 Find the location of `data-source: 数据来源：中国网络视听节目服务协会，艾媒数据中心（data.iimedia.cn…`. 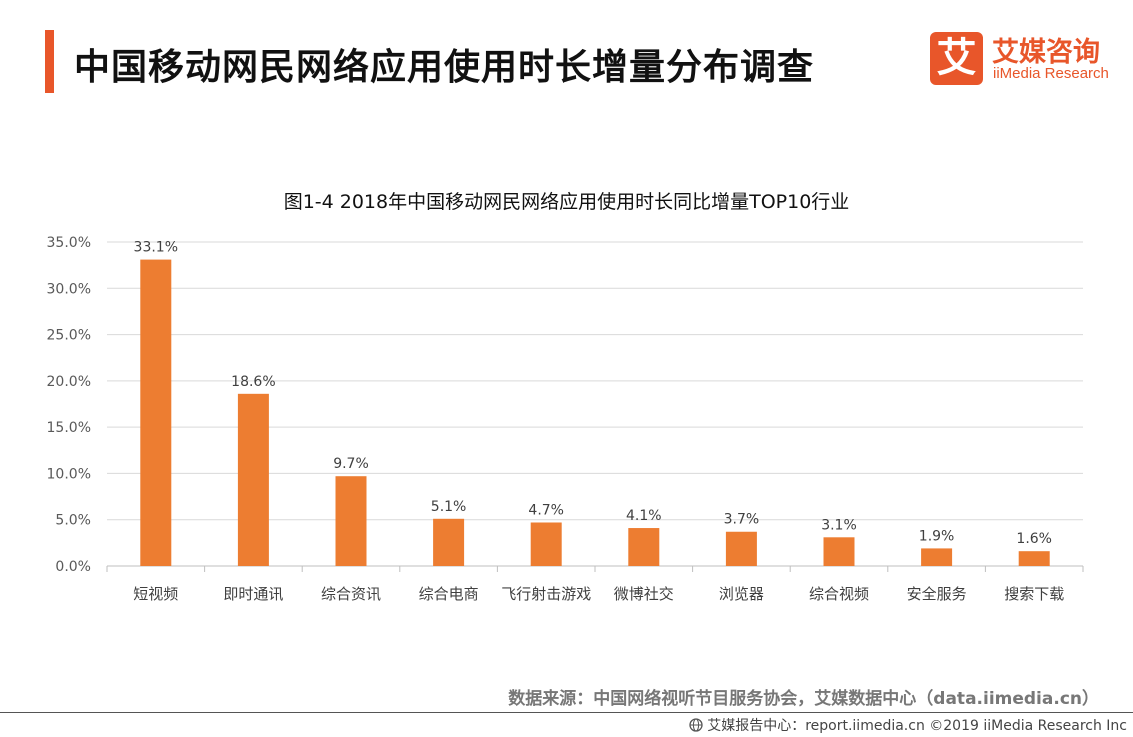

data-source: 数据来源：中国网络视听节目服务协会，艾媒数据中心（data.iimedia.cn… is located at coordinates (803, 699).